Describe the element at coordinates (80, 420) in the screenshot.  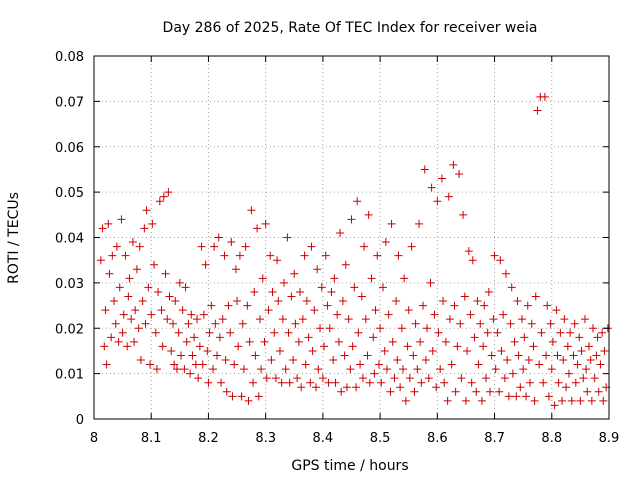
I see `y-tick-label: 0` at that location.